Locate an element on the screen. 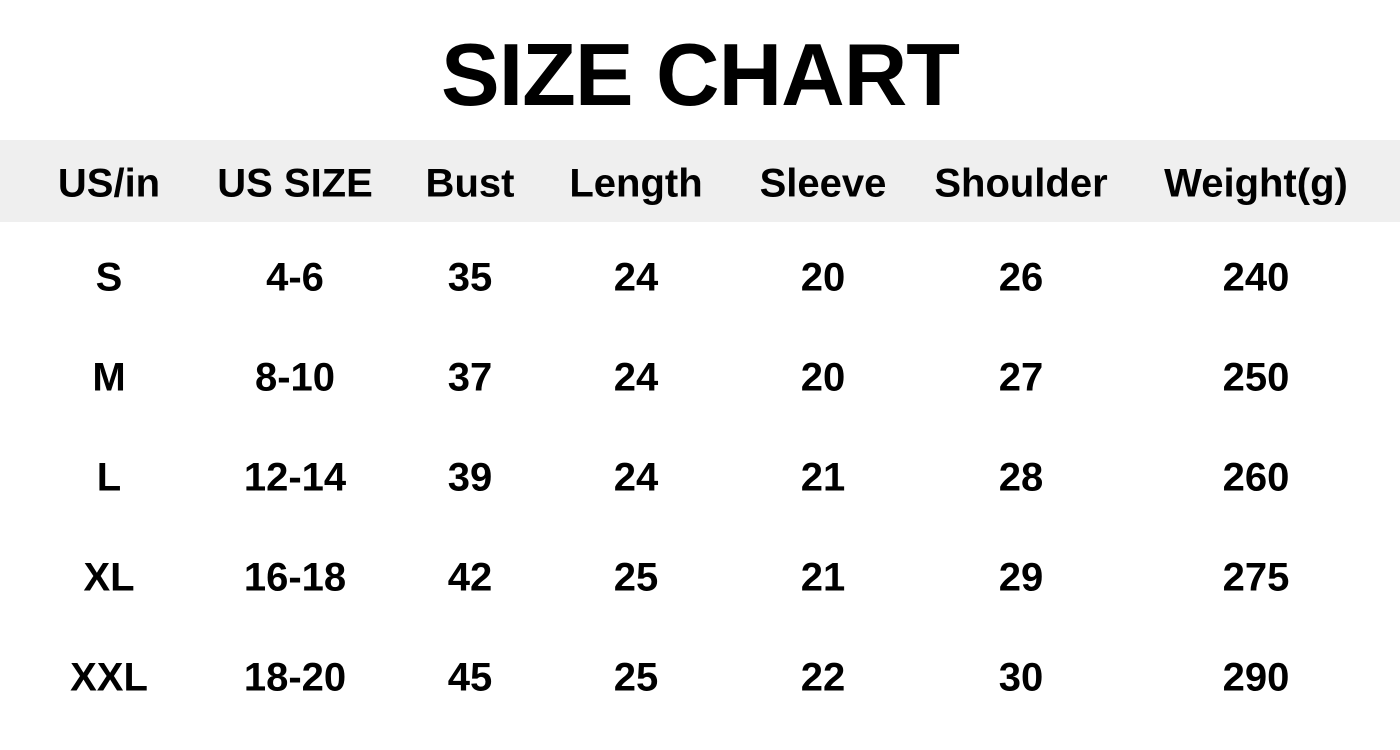 Image resolution: width=1400 pixels, height=750 pixels. column-header: Length is located at coordinates (636, 183).